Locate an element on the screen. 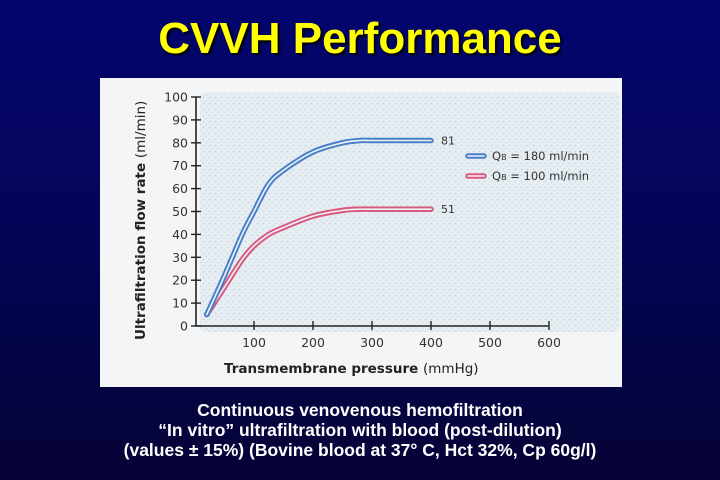  x-tick-label: 400 is located at coordinates (431, 342).